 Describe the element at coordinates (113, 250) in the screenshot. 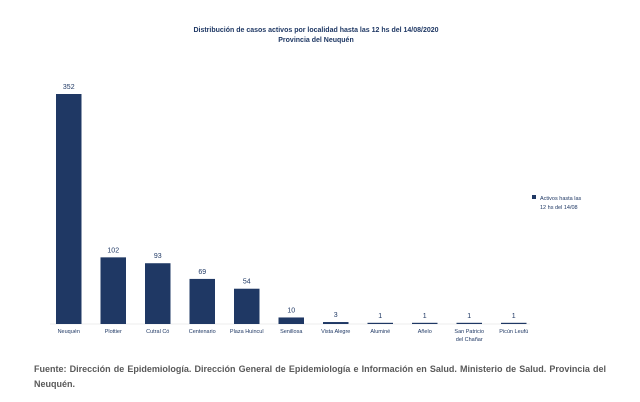

I see `data-label: 102` at that location.